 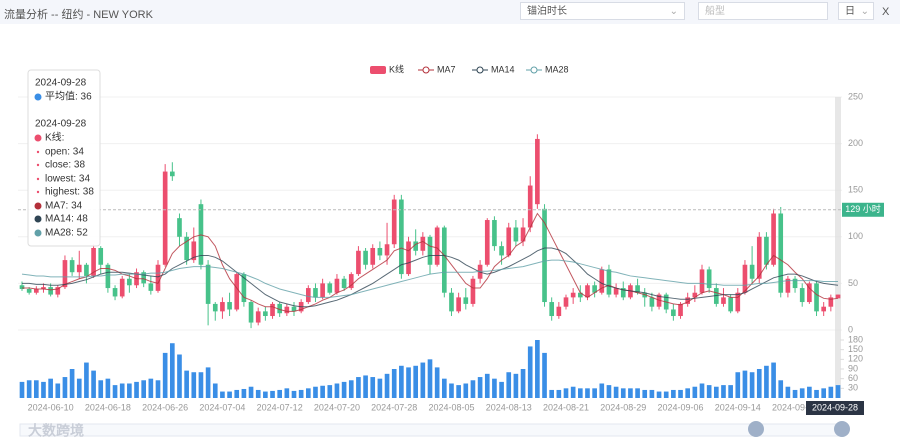 I want to click on tooltip-text: lowest: 34, so click(x=67, y=179).